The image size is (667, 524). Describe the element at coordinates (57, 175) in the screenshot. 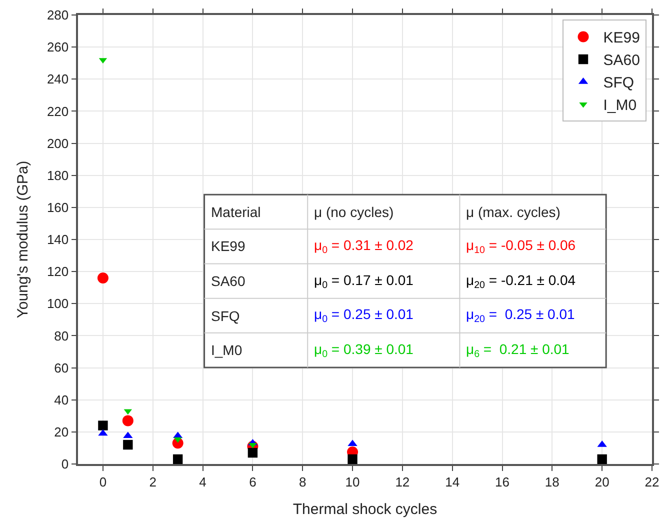

I see `y-tick-label: 180` at that location.